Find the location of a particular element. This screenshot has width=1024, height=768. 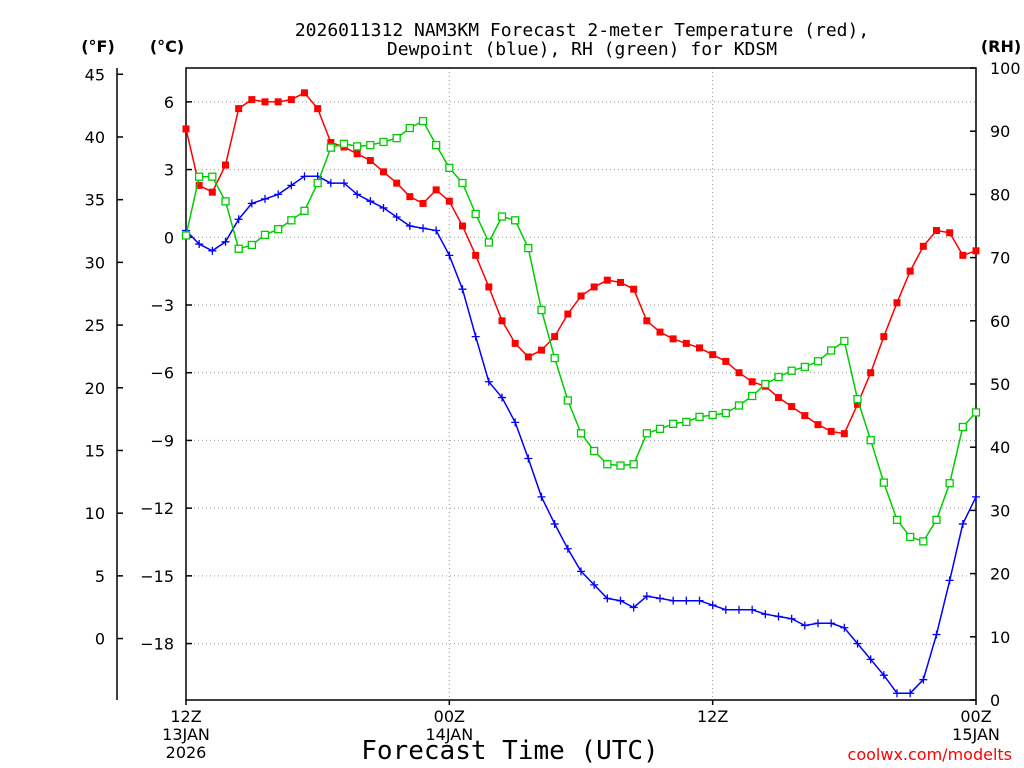

rh-tick-label: 70 is located at coordinates (1000, 258).